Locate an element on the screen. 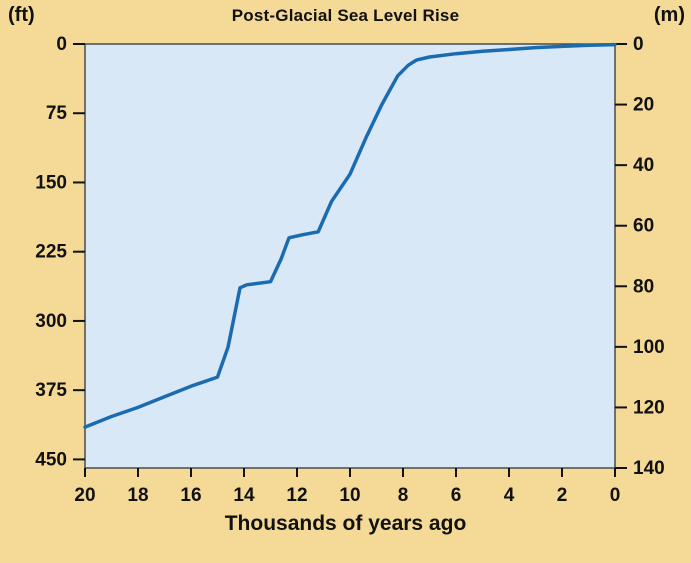 The height and width of the screenshot is (563, 691). right-tick-label: 100 is located at coordinates (649, 347).